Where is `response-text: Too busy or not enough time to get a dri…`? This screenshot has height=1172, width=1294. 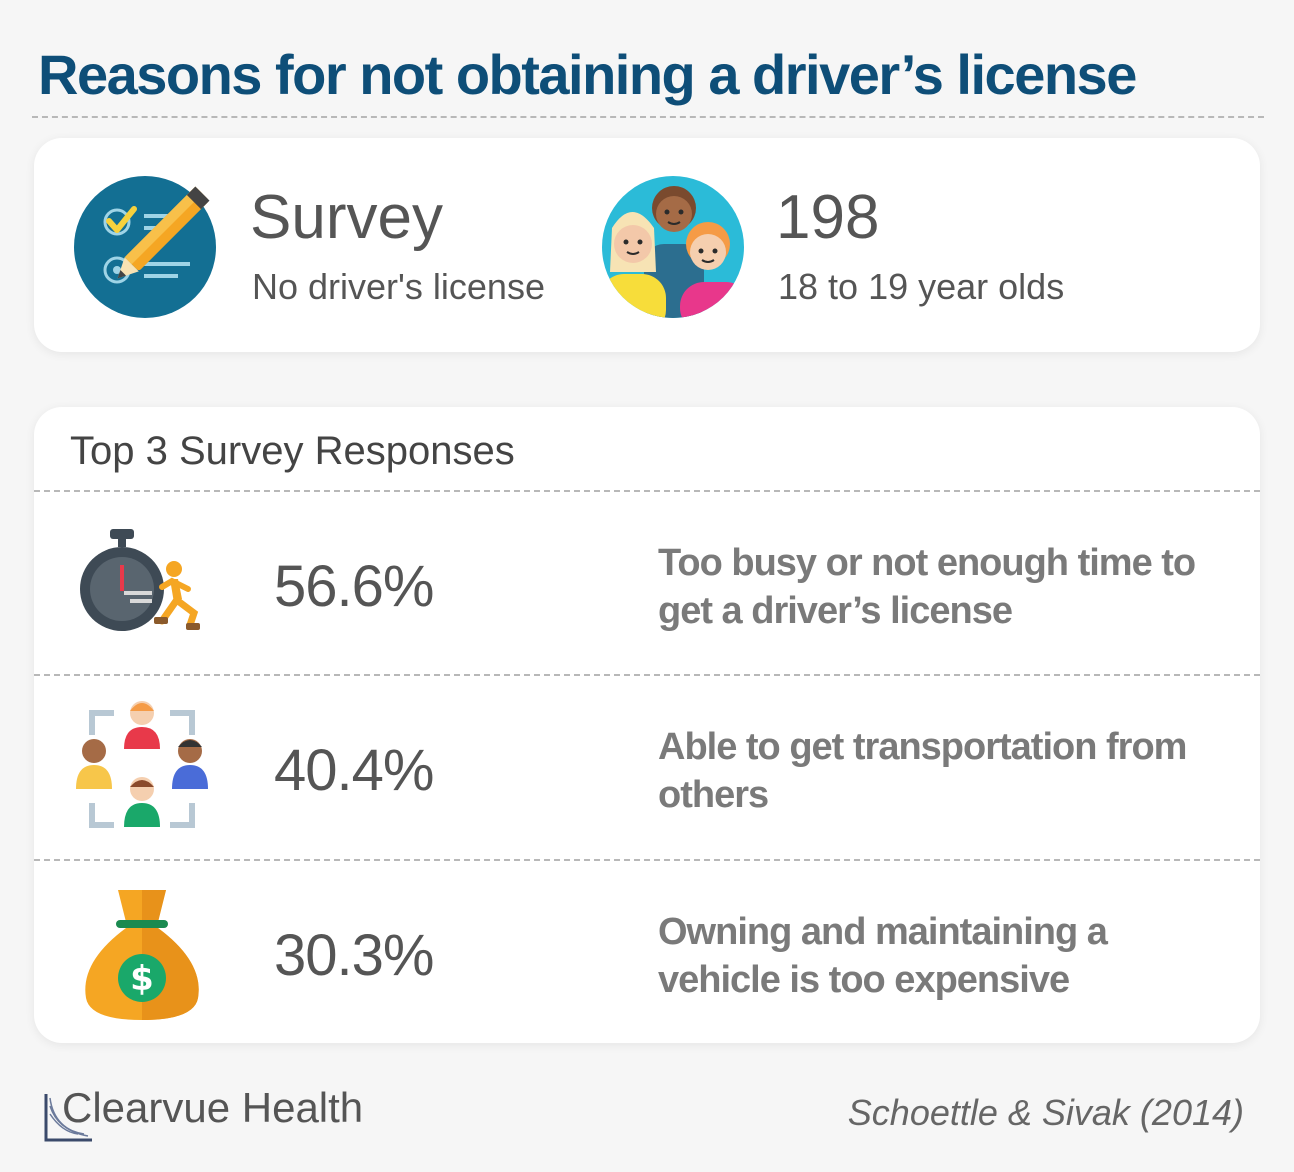 response-text: Too busy or not enough time to get a dri… is located at coordinates (927, 587).